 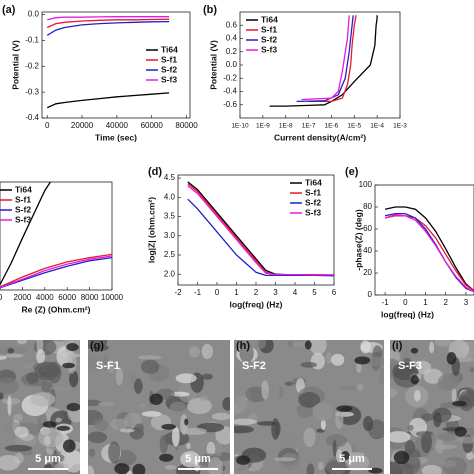 What do you see at coordinates (159, 407) in the screenshot?
I see `micrograph: (g) S-F1 5 μm` at bounding box center [159, 407].